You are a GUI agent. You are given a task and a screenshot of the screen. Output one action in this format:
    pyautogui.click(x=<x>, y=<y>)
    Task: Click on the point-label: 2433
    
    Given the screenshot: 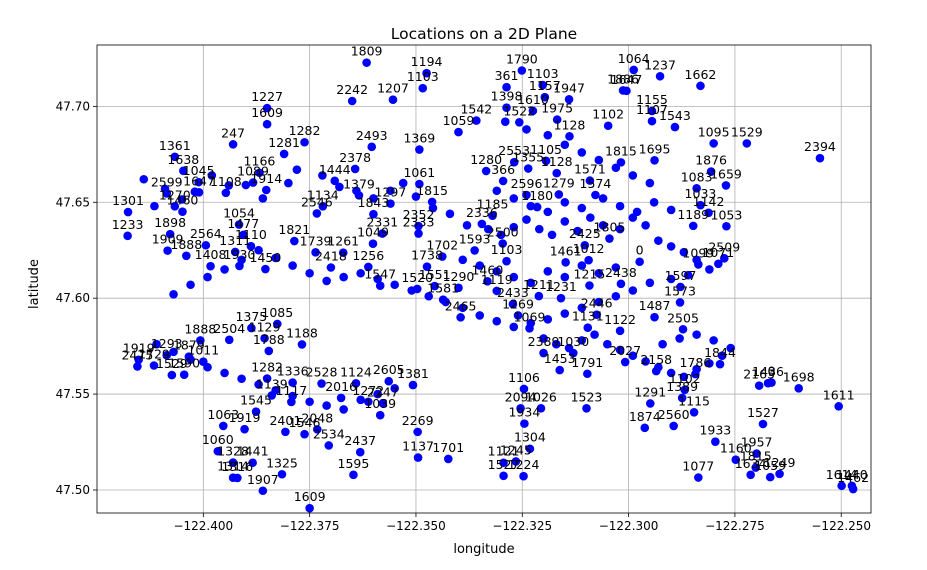 What is the action you would take?
    pyautogui.click(x=513, y=292)
    